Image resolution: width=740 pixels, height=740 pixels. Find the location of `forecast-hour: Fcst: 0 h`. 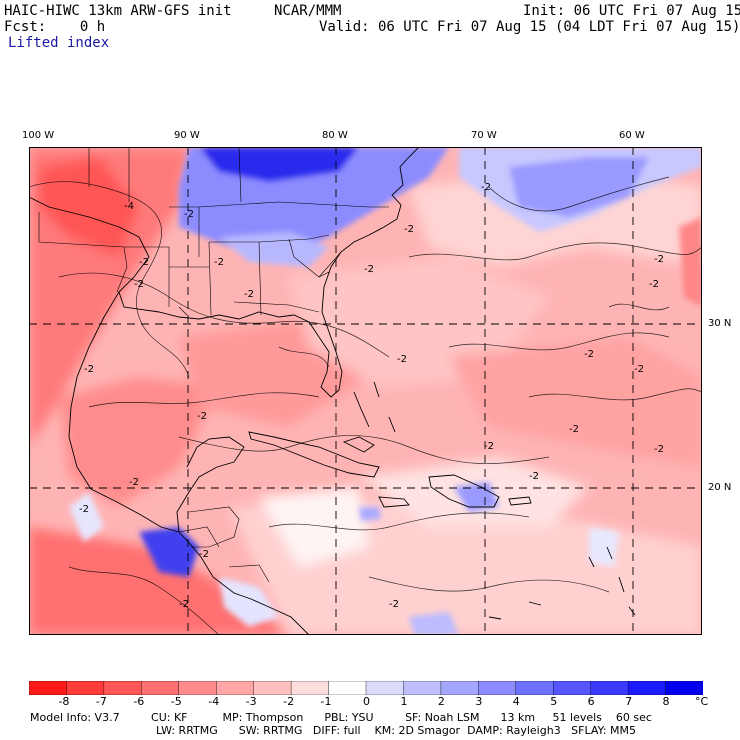

forecast-hour: Fcst: 0 h is located at coordinates (55, 27).